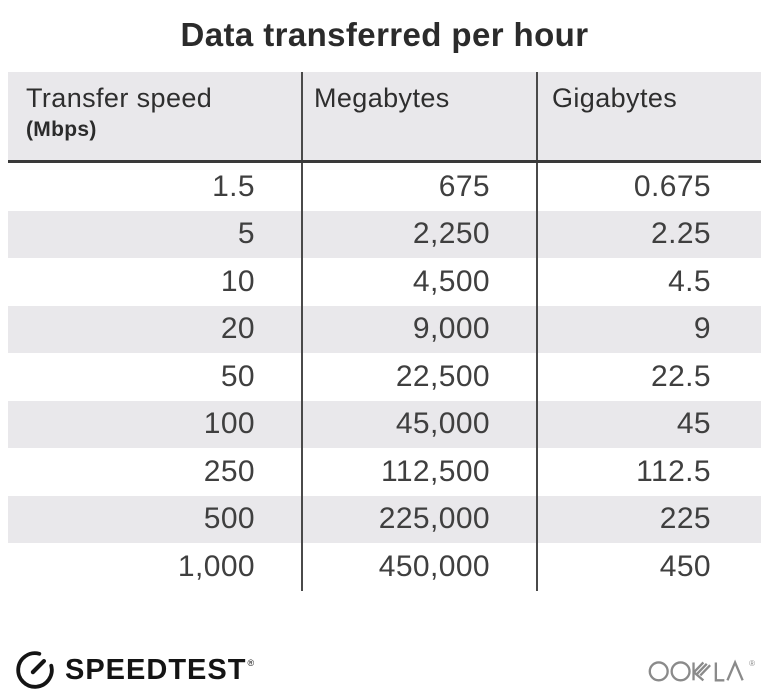 The width and height of the screenshot is (769, 698). I want to click on table-cell: 225,000, so click(420, 519).